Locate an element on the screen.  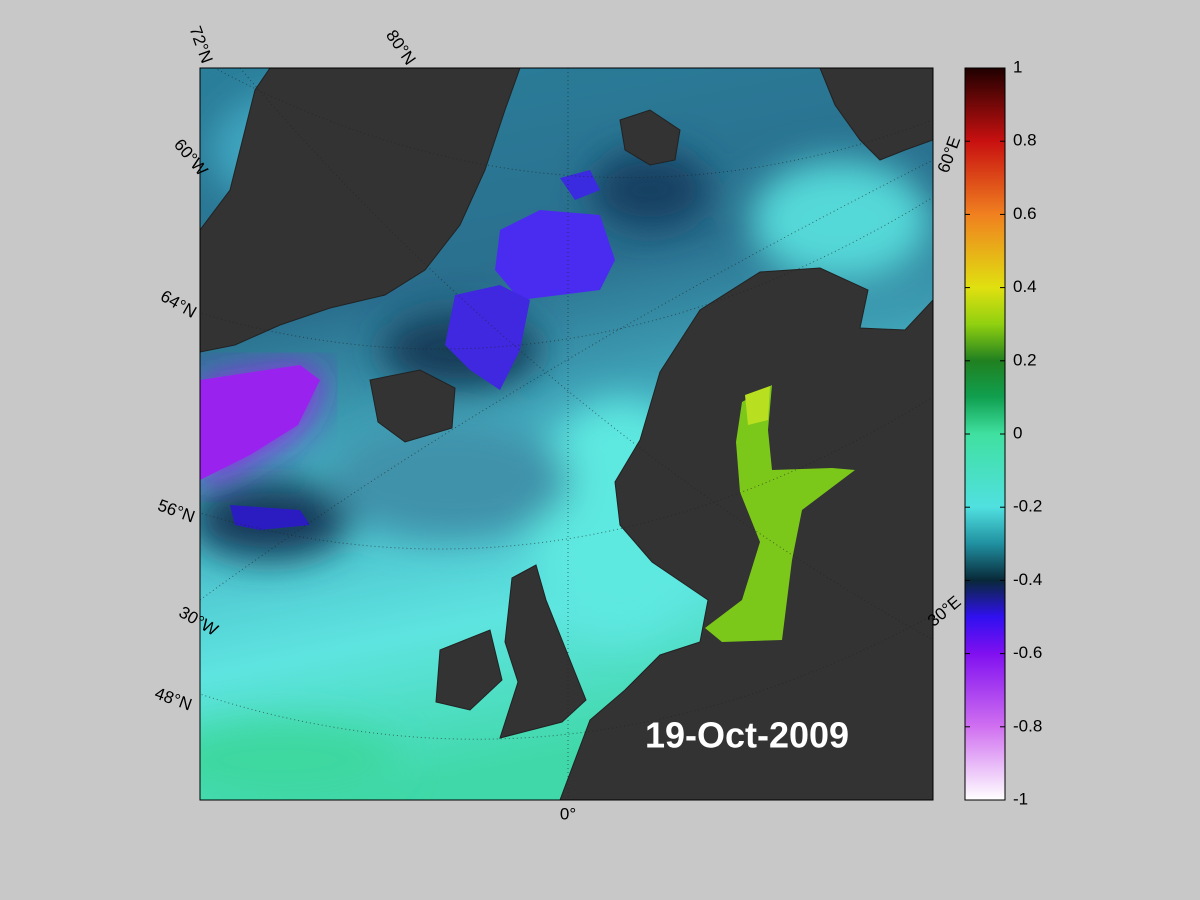
graticule-label: 0° is located at coordinates (568, 813).